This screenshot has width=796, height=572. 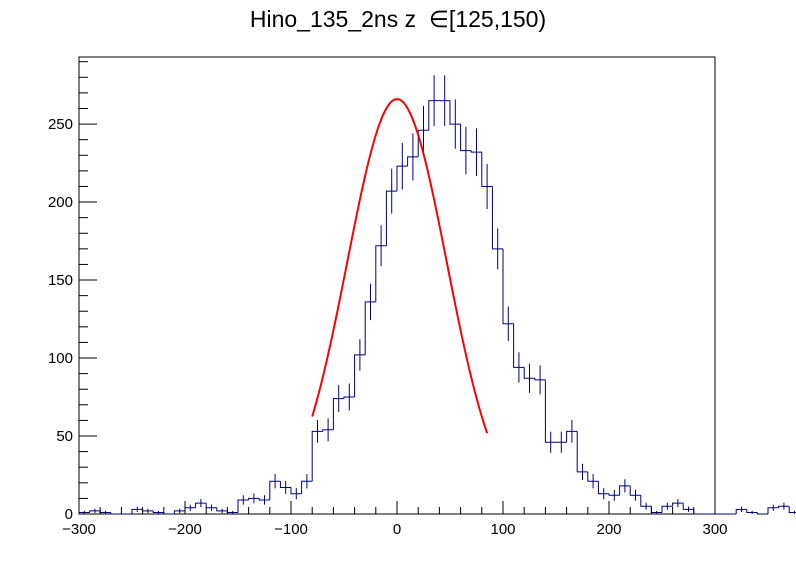 What do you see at coordinates (608, 529) in the screenshot?
I see `x-tick-label: 200` at bounding box center [608, 529].